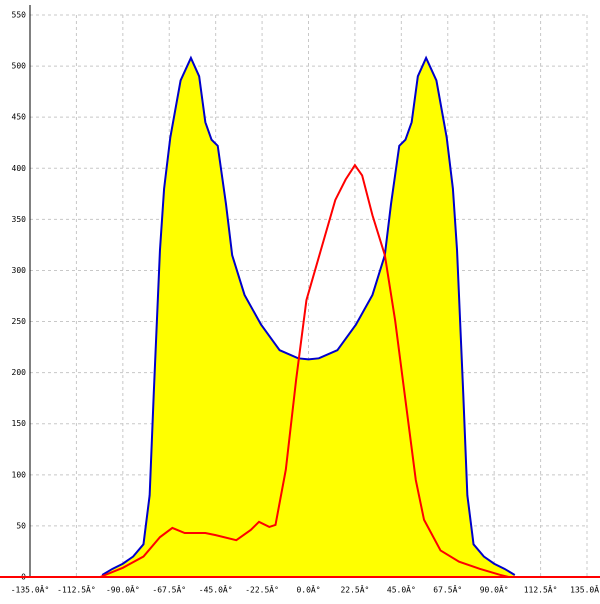 This screenshot has width=600, height=604. I want to click on x-tick-label: 0.0Â°, so click(308, 589).